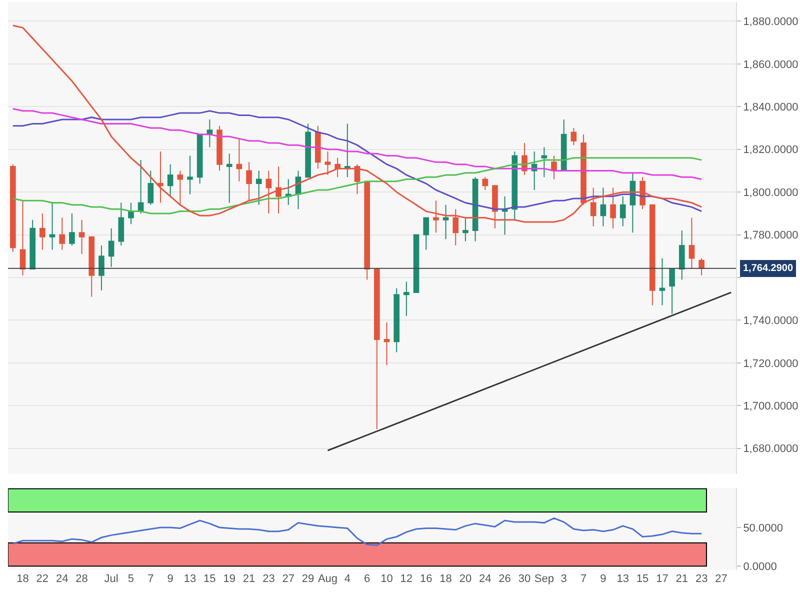 This screenshot has height=600, width=800. Describe the element at coordinates (504, 579) in the screenshot. I see `x-tick-label: 26` at that location.